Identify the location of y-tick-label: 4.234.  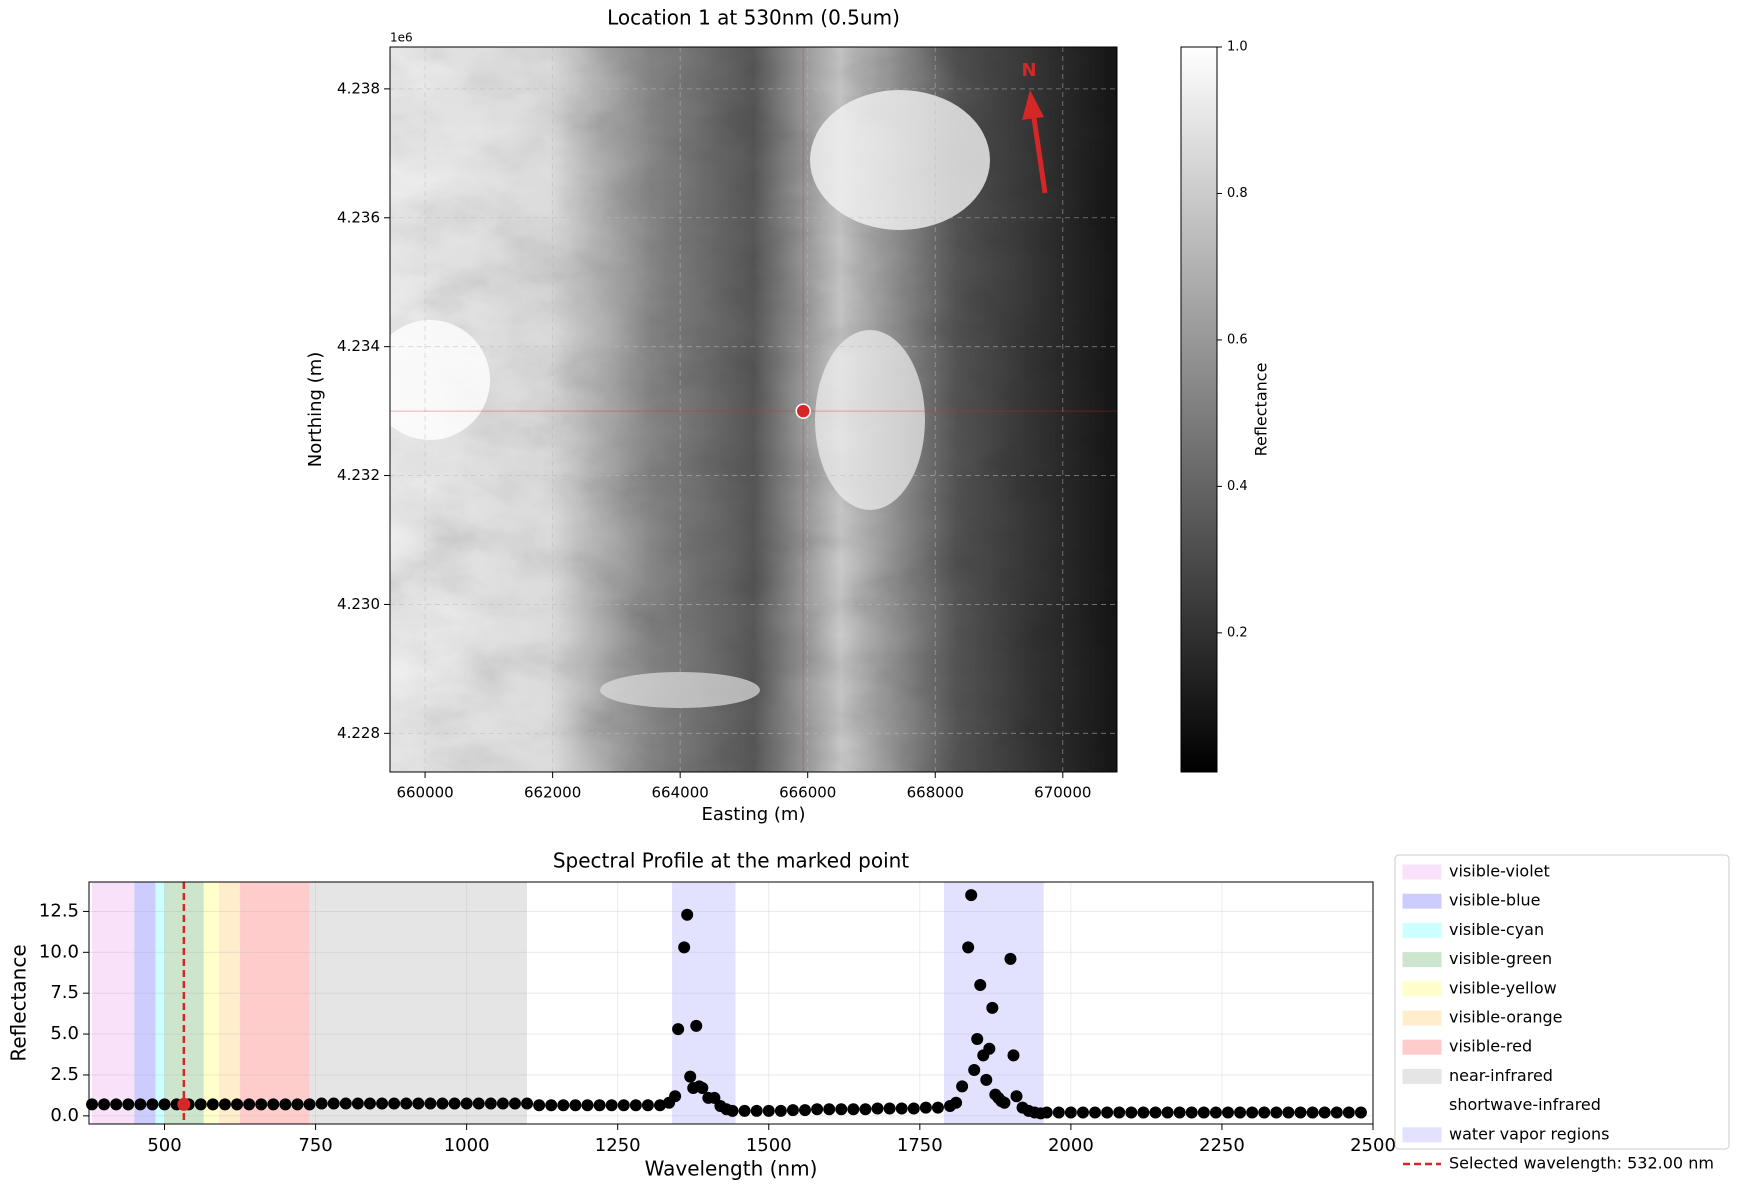
(358, 346).